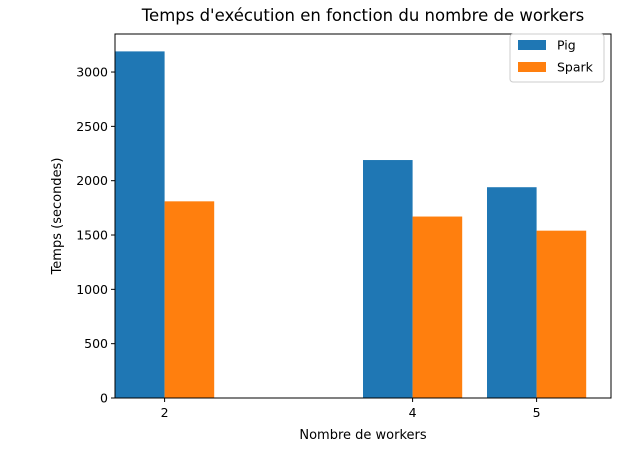  What do you see at coordinates (566, 45) in the screenshot?
I see `legend-label-pig: Pig` at bounding box center [566, 45].